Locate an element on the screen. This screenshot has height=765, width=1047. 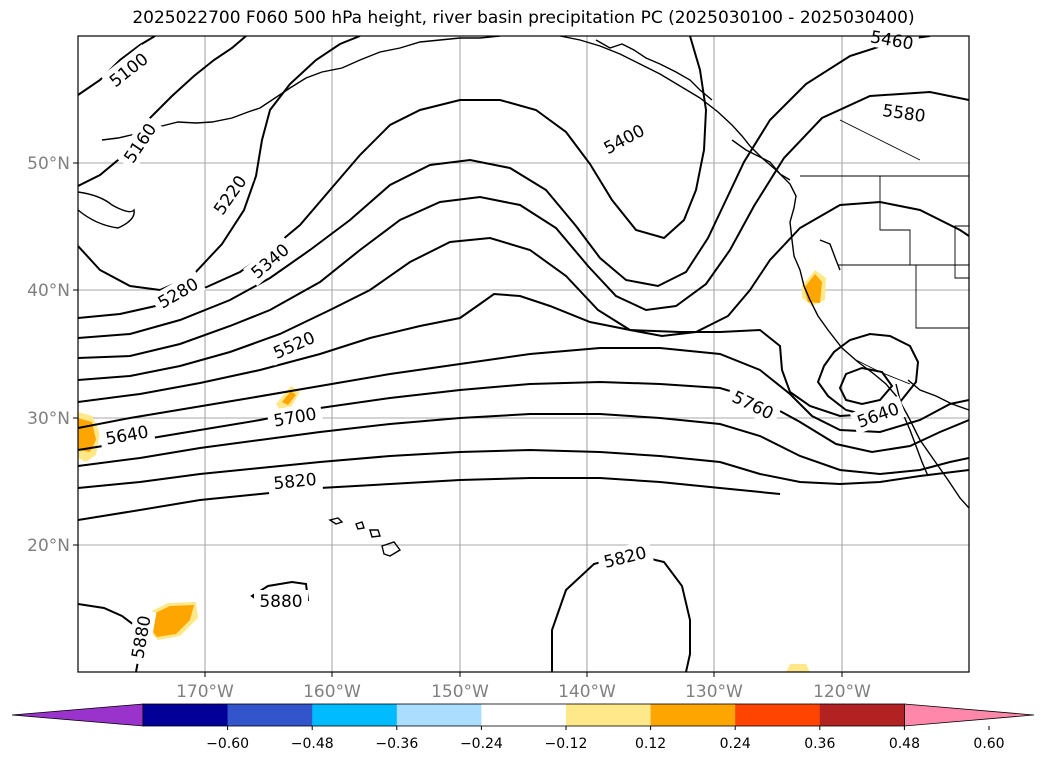
lon-tick-160w: 160°W is located at coordinates (332, 692).